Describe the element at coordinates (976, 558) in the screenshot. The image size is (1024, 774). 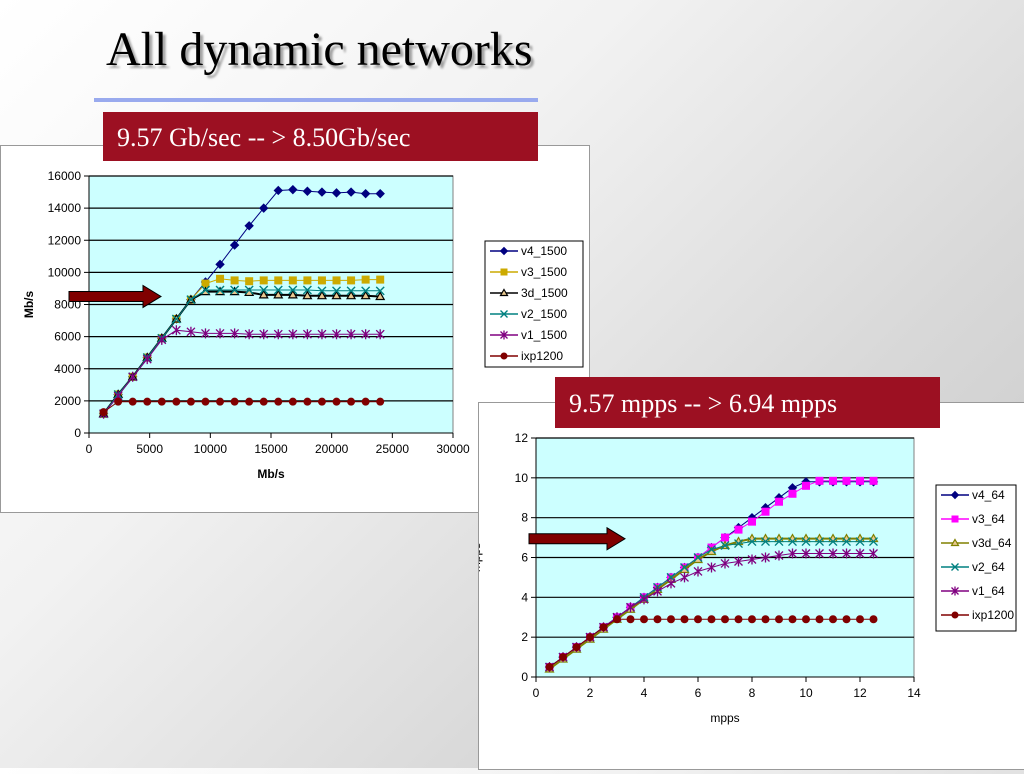
I see `legend: v4_64 v3_64 v3d_64 v2_64 v1_64 ixp1200` at that location.